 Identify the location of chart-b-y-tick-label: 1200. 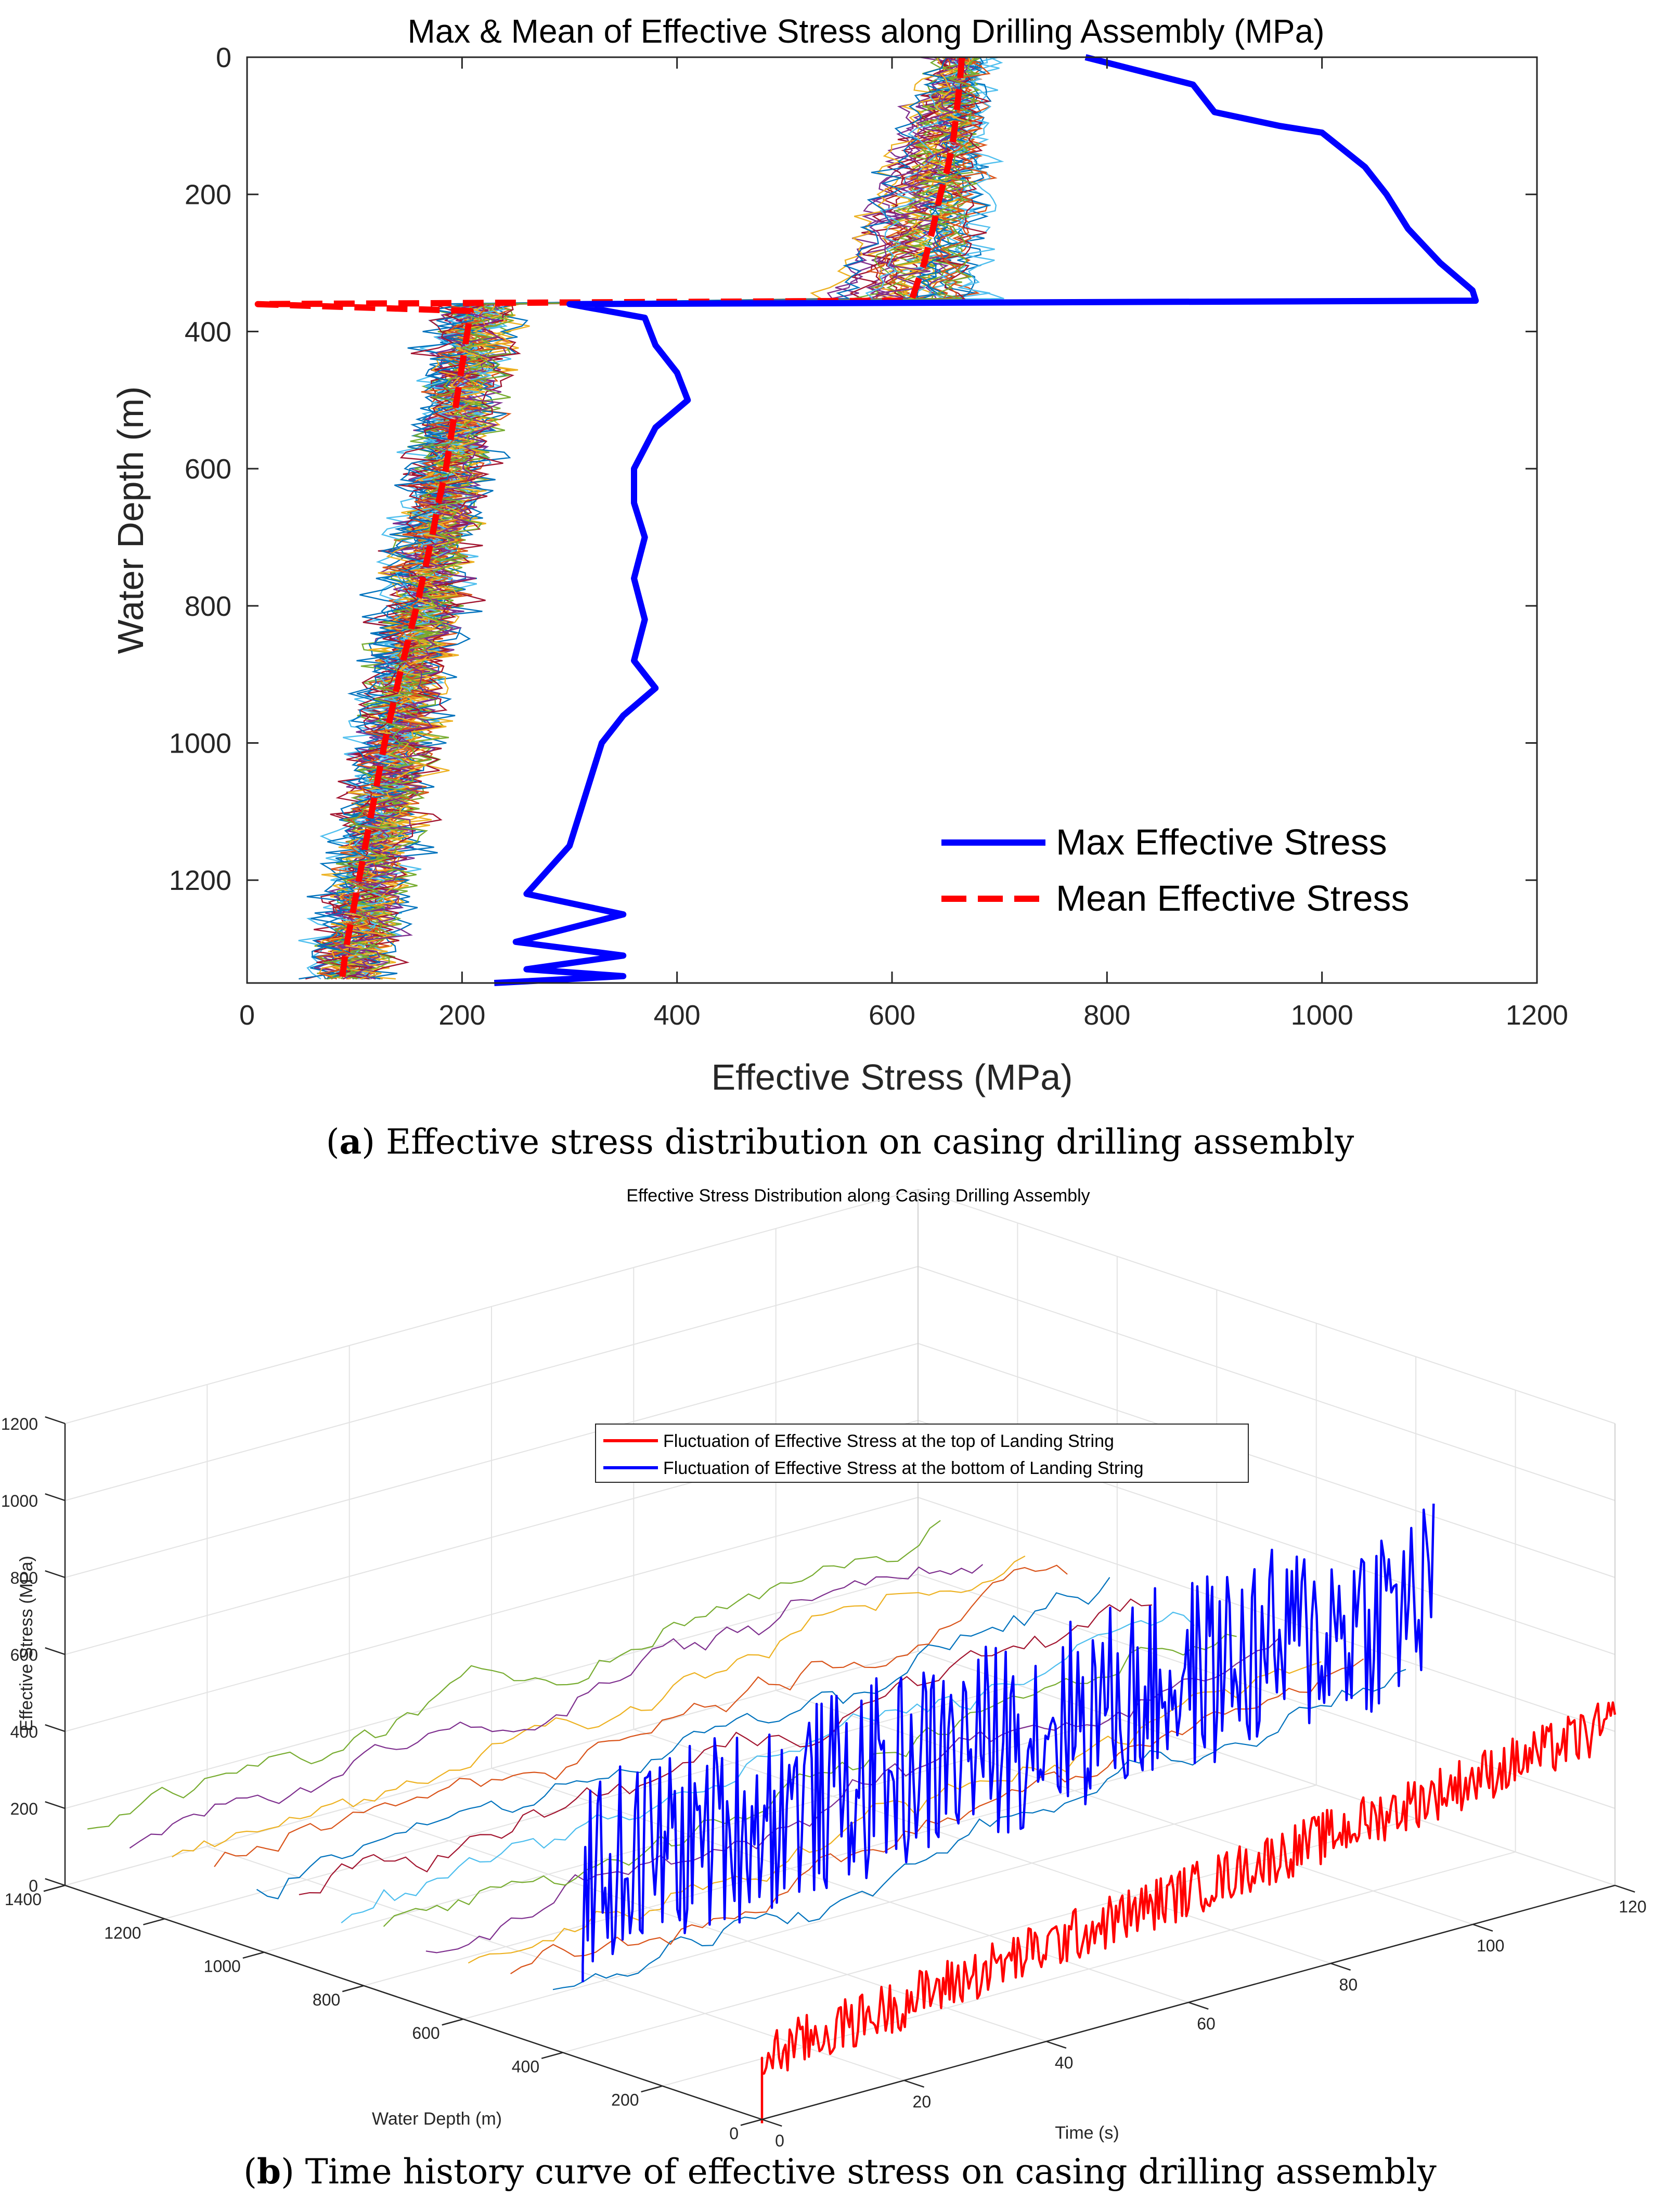
(123, 1932).